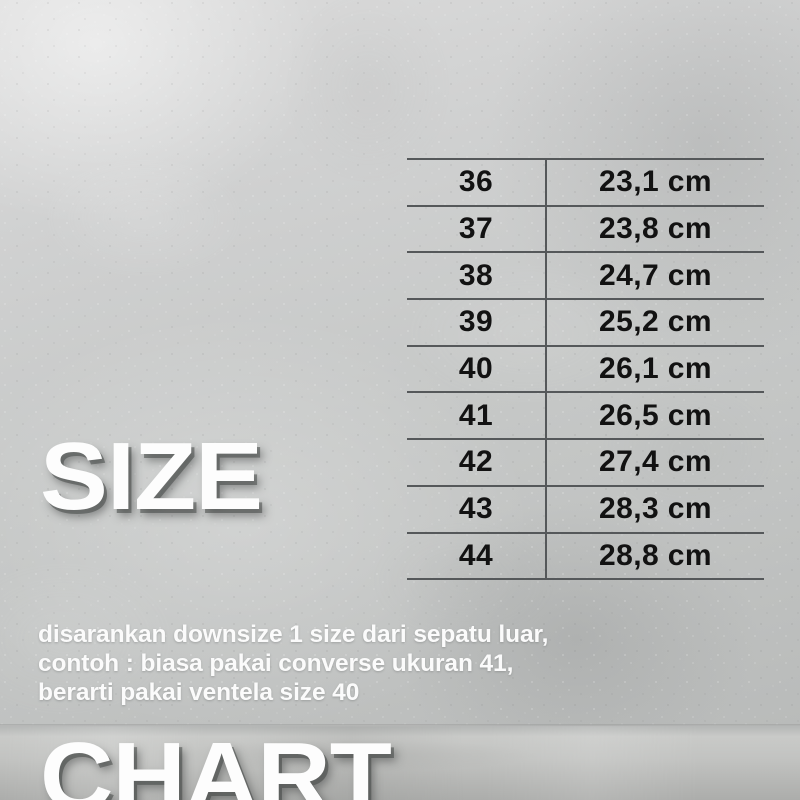 The height and width of the screenshot is (800, 800). Describe the element at coordinates (476, 368) in the screenshot. I see `cell-size: 40` at that location.